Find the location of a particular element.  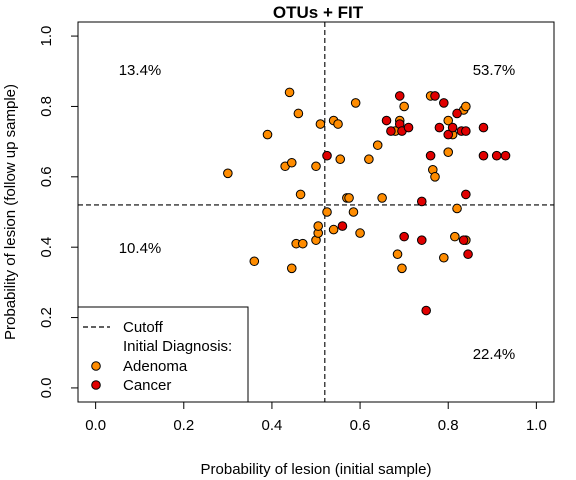

legend-cutoff-label: Cutoff is located at coordinates (143, 327).